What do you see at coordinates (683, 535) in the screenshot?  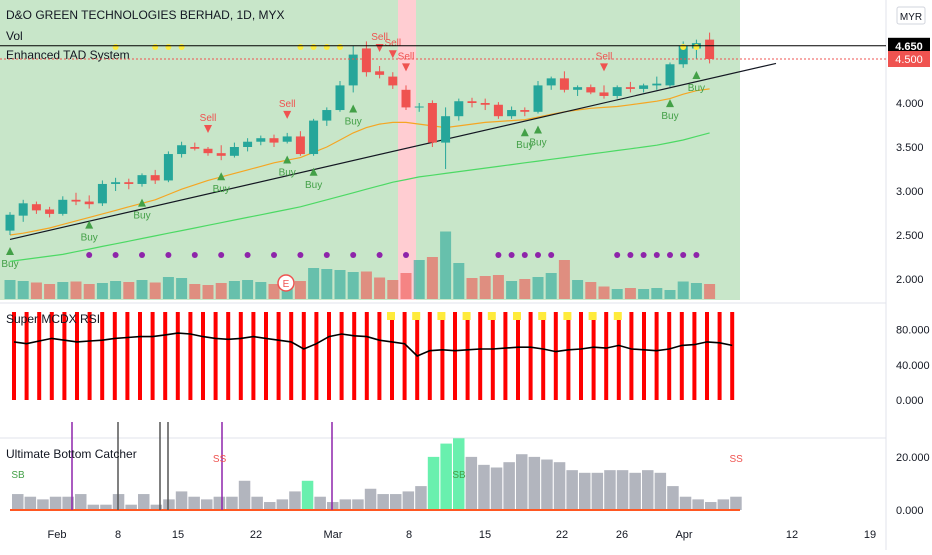 I see `date-tick-label: Apr` at bounding box center [683, 535].